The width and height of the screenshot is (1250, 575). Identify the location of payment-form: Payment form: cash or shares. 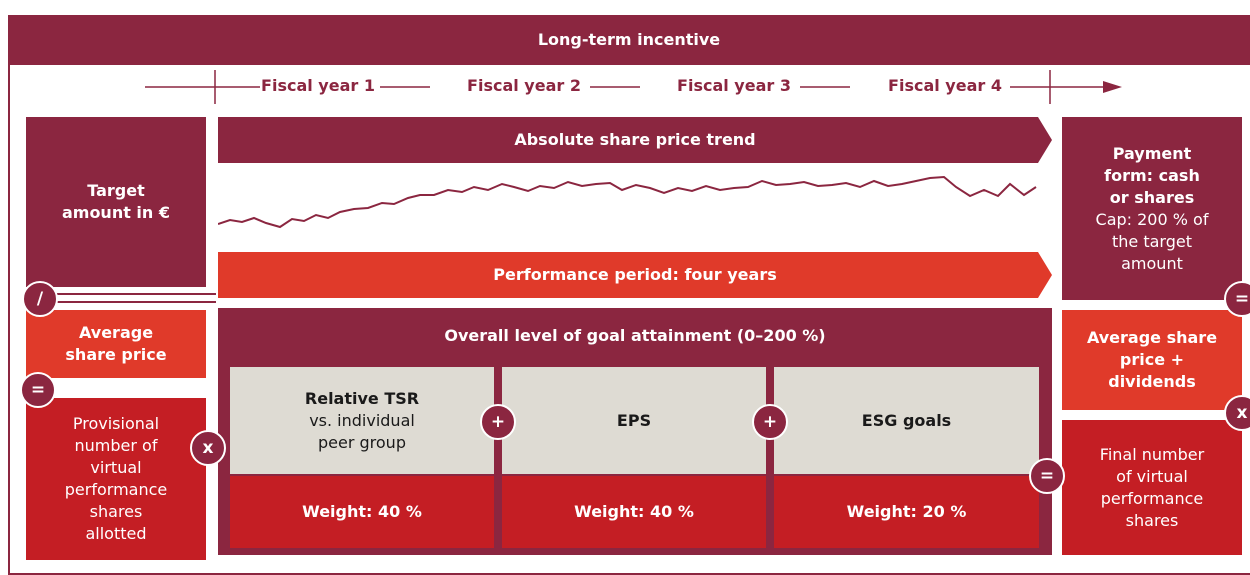
(1152, 175).